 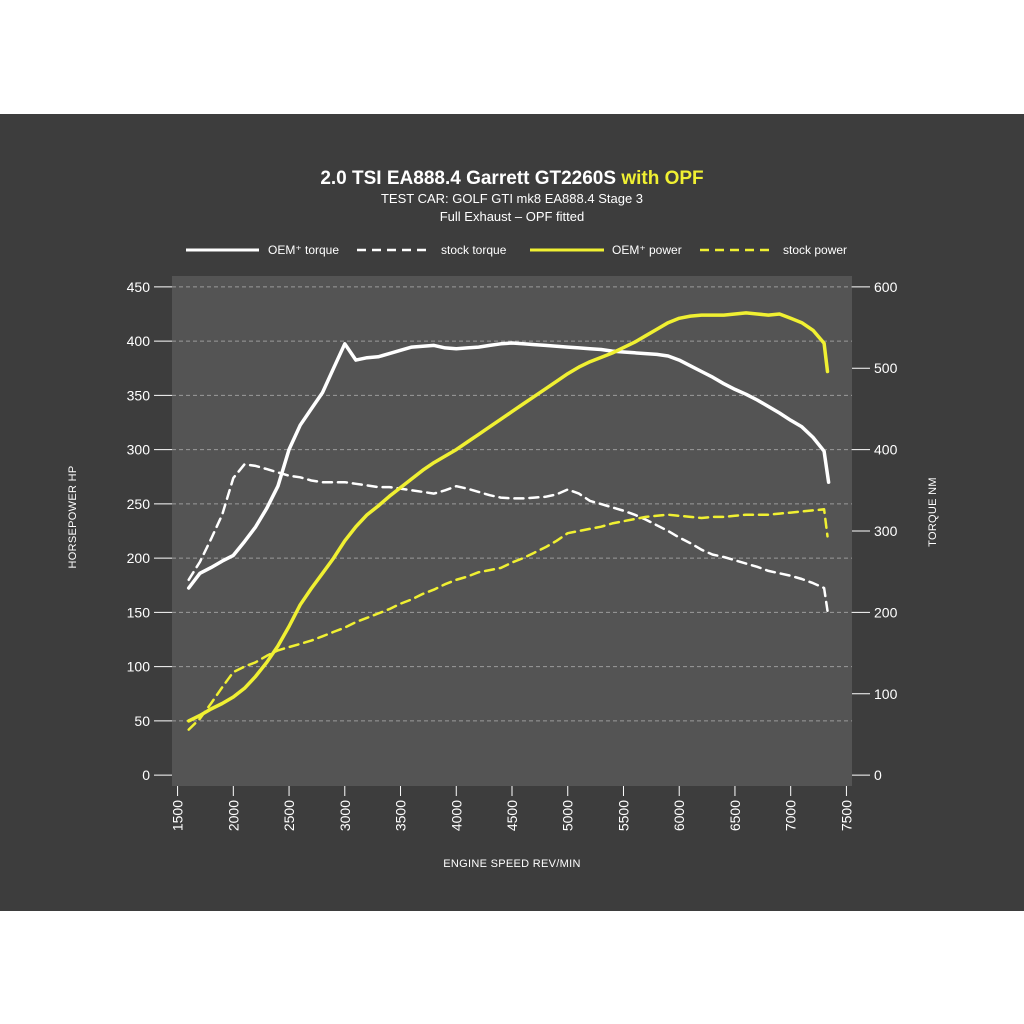 I want to click on left-tick-label-250: 250, so click(x=139, y=504).